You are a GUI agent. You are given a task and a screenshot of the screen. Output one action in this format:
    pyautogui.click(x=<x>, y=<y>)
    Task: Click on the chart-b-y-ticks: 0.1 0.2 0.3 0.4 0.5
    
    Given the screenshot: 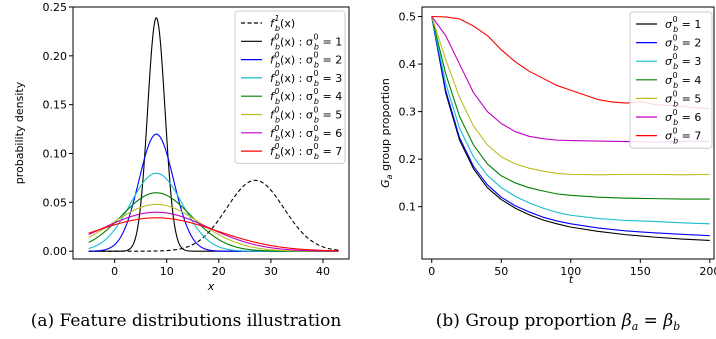 What is the action you would take?
    pyautogui.click(x=410, y=112)
    